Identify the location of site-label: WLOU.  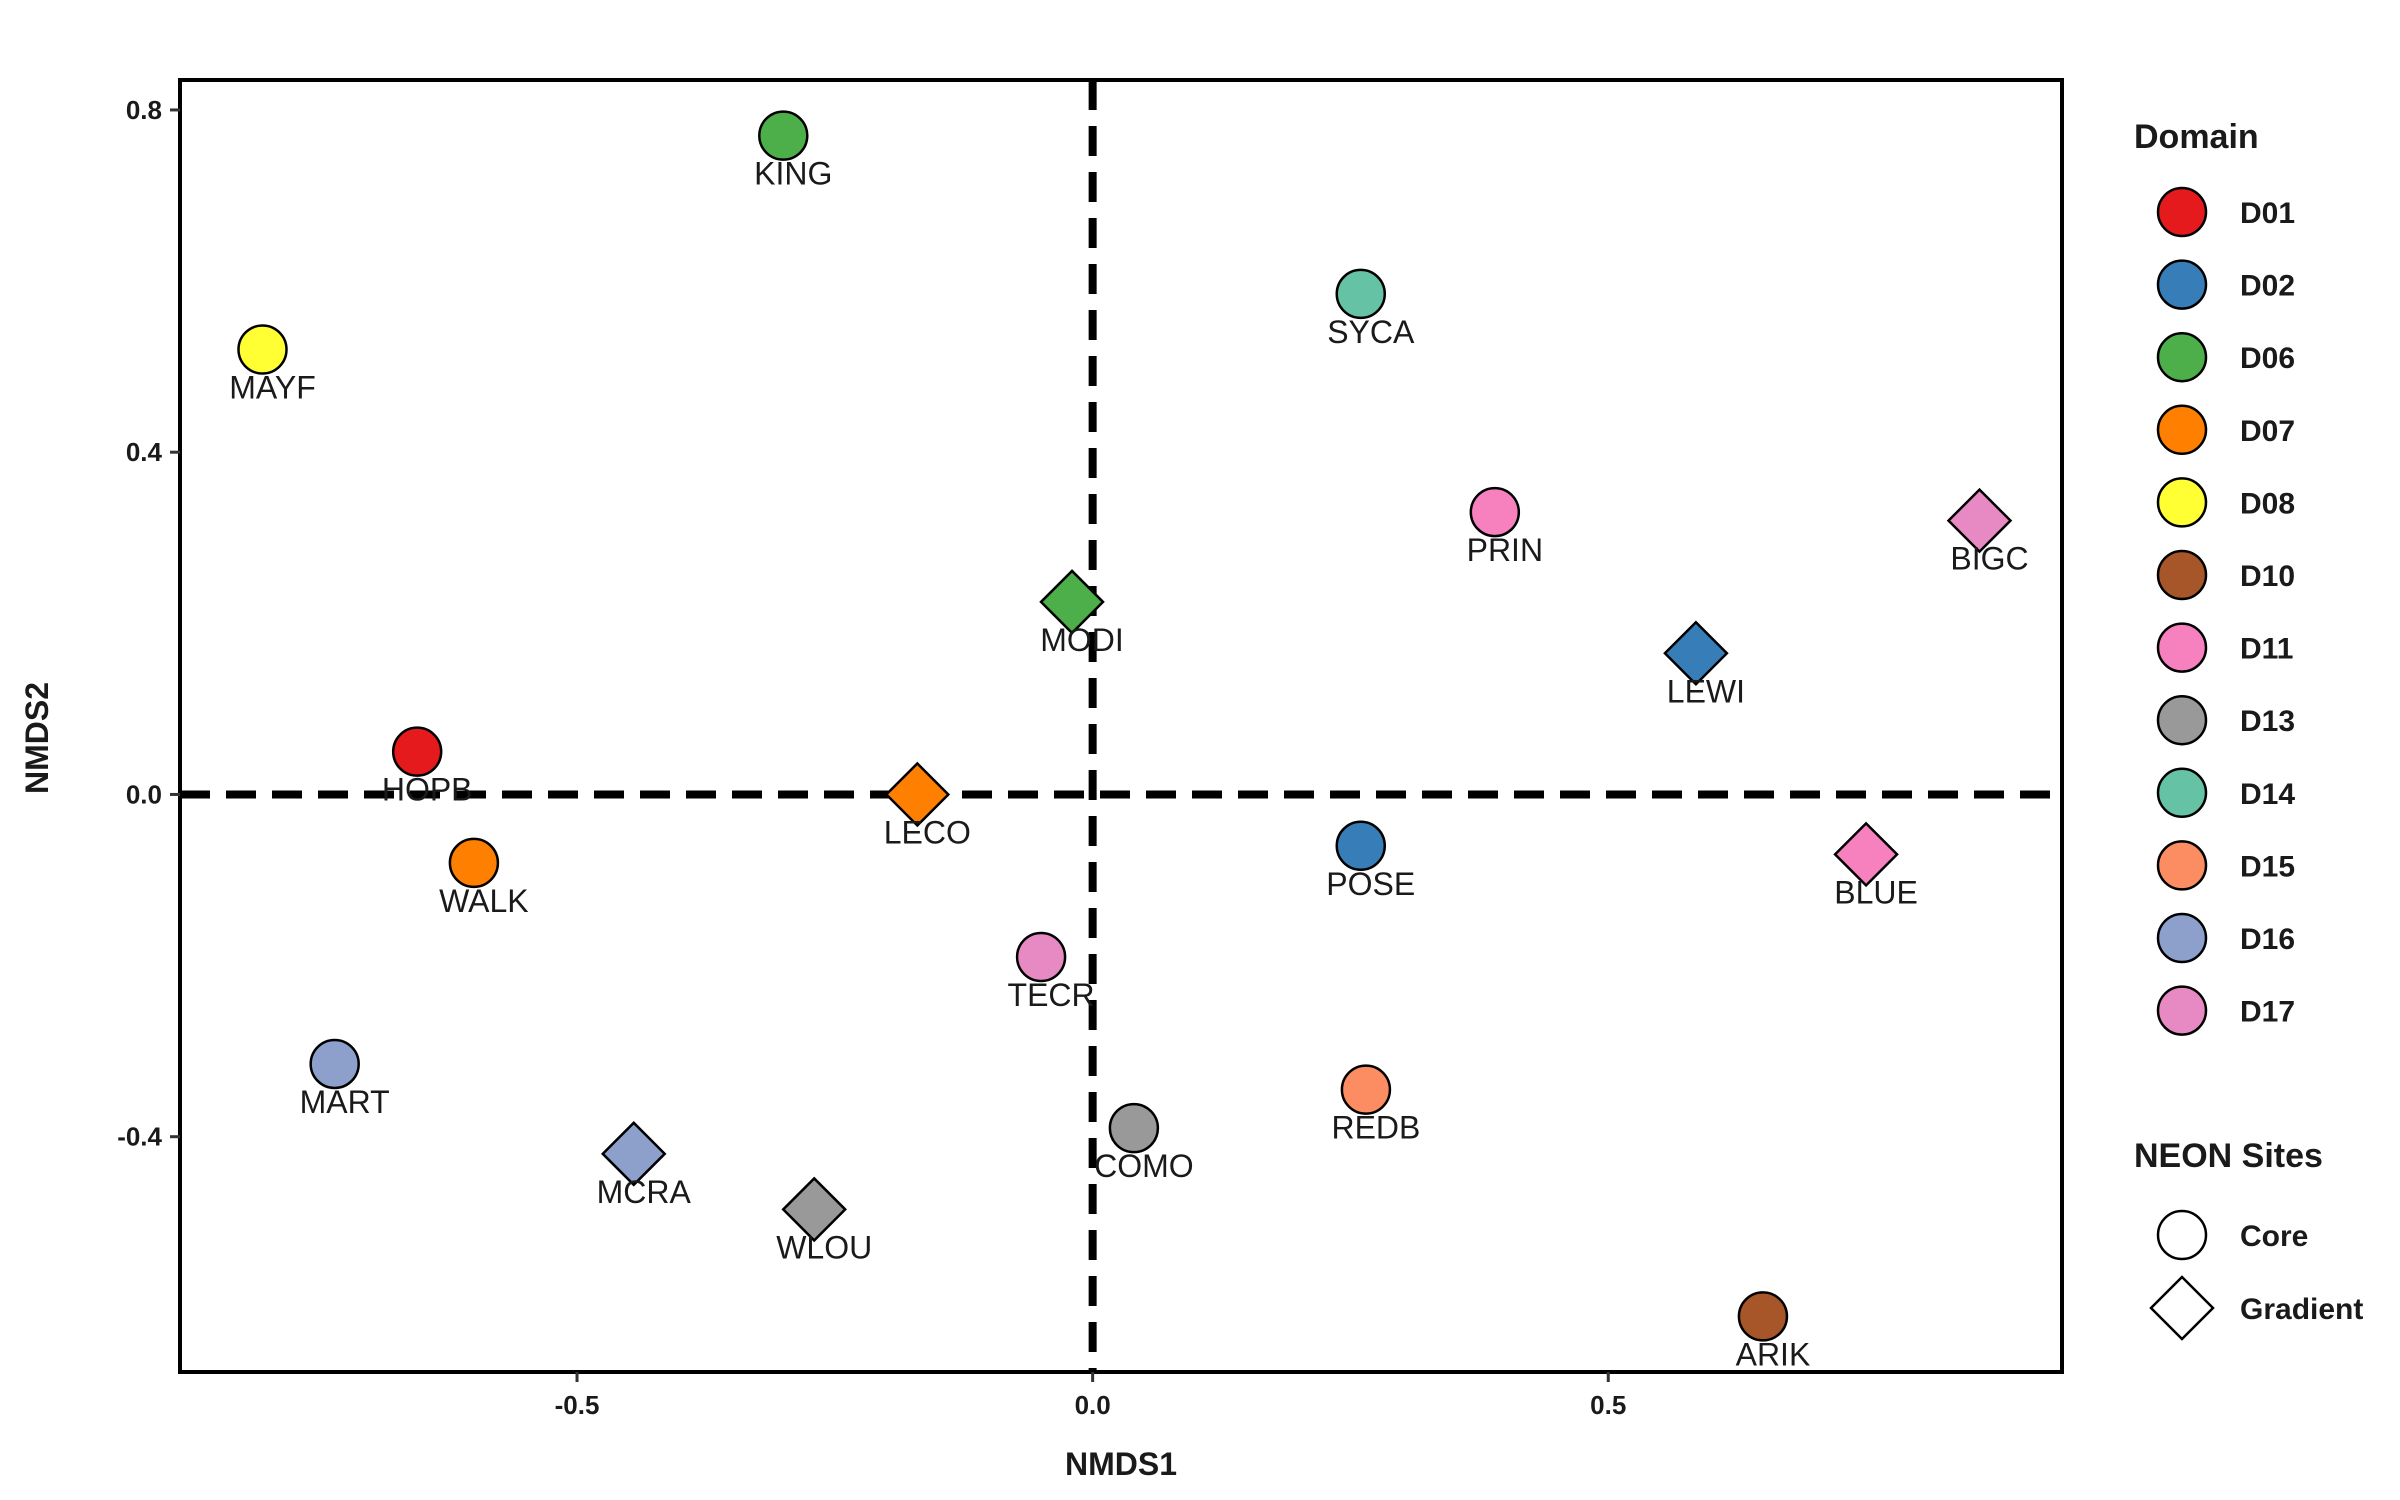
(824, 1247).